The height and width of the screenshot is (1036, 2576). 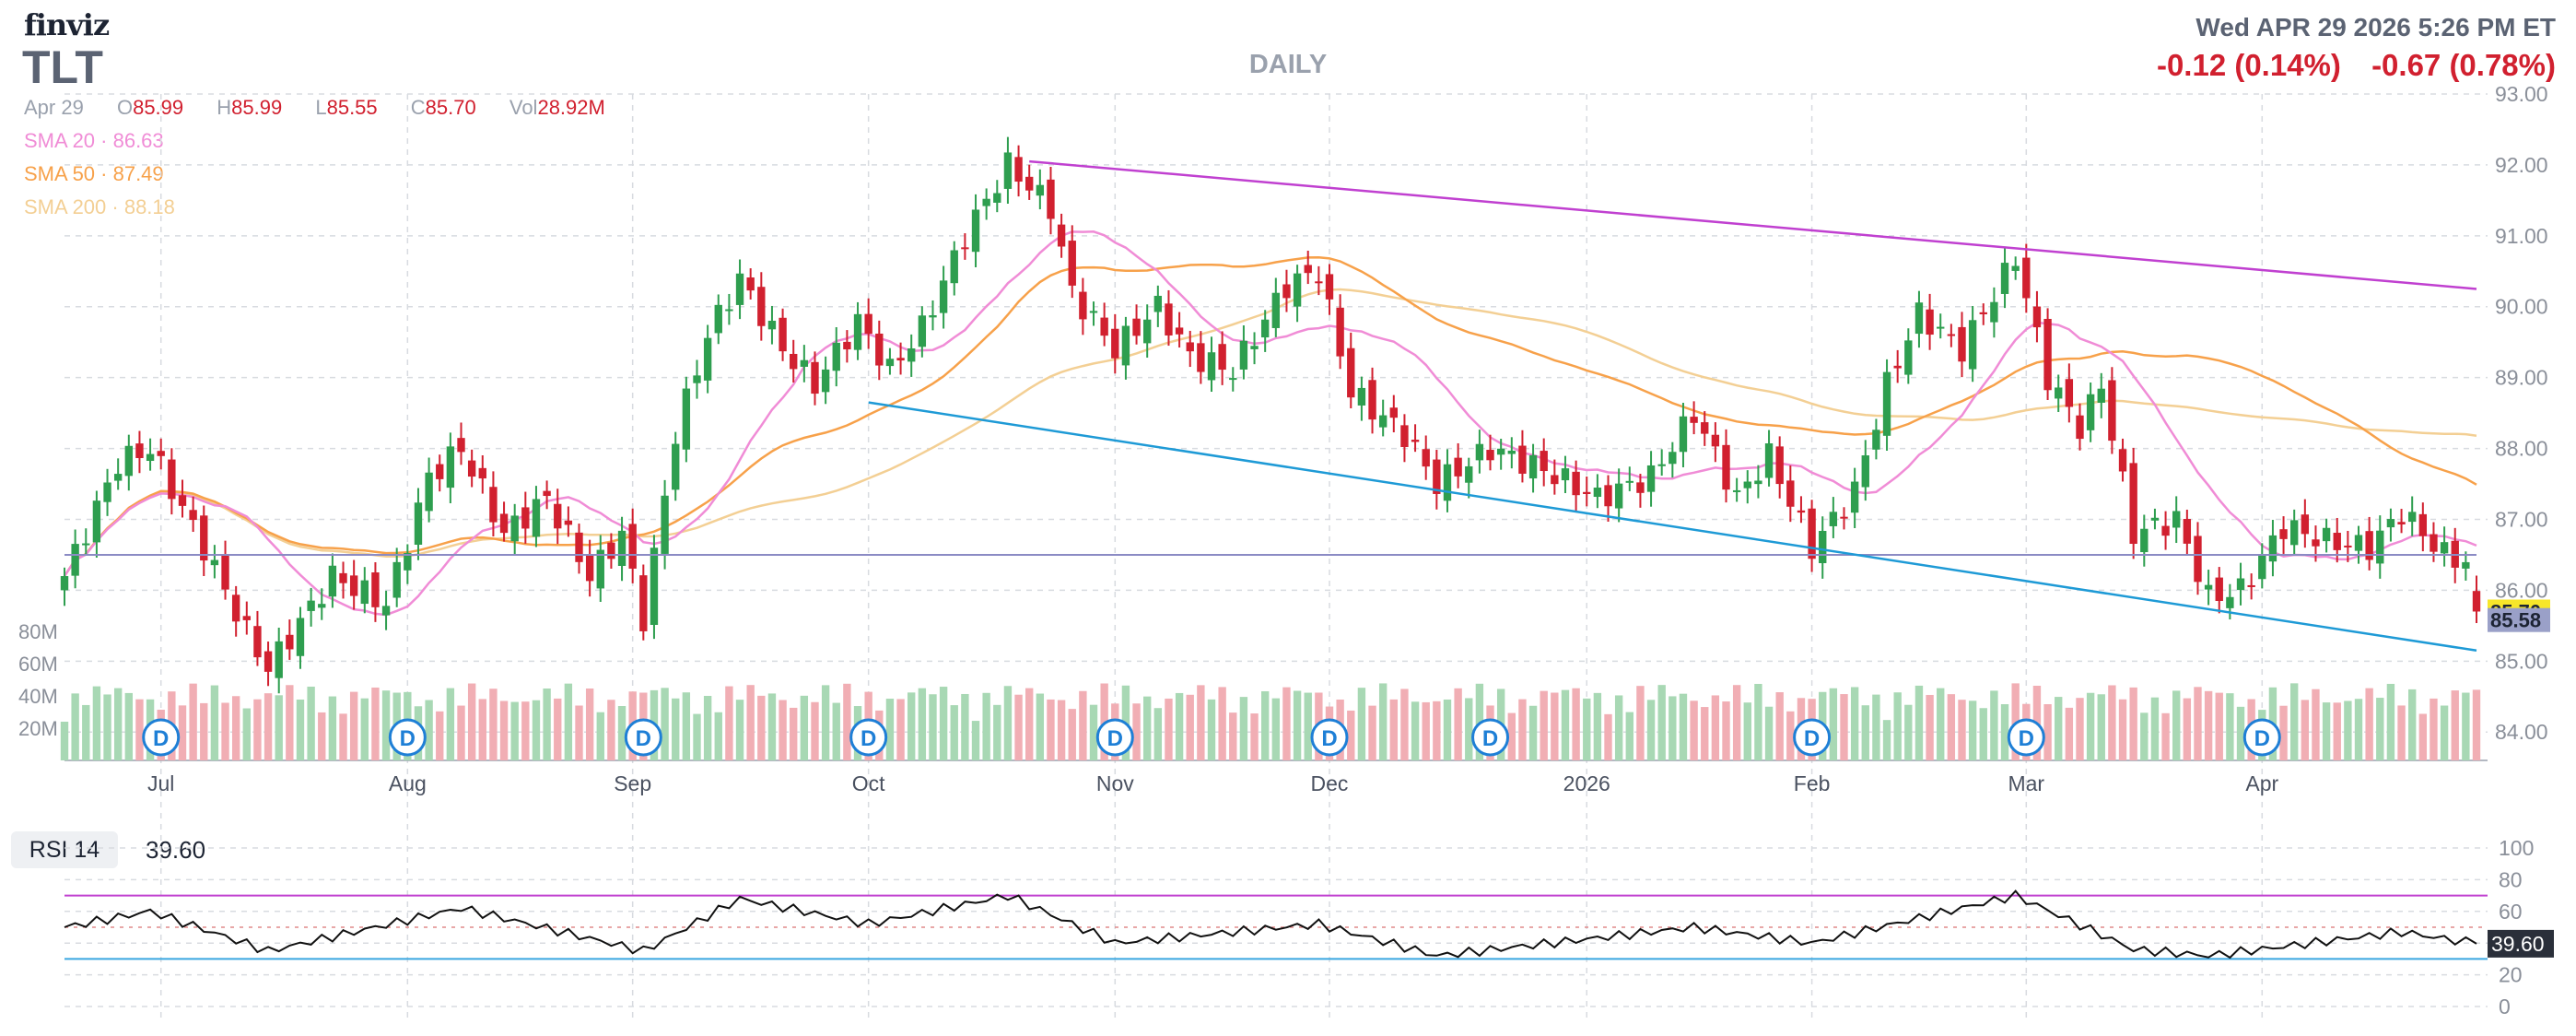 I want to click on sma200-legend: SMA 200 · 88.18, so click(x=99, y=206).